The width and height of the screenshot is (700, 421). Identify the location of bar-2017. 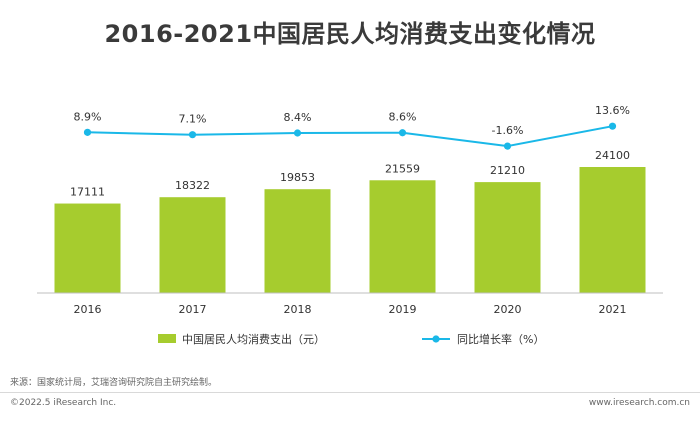
(192, 245).